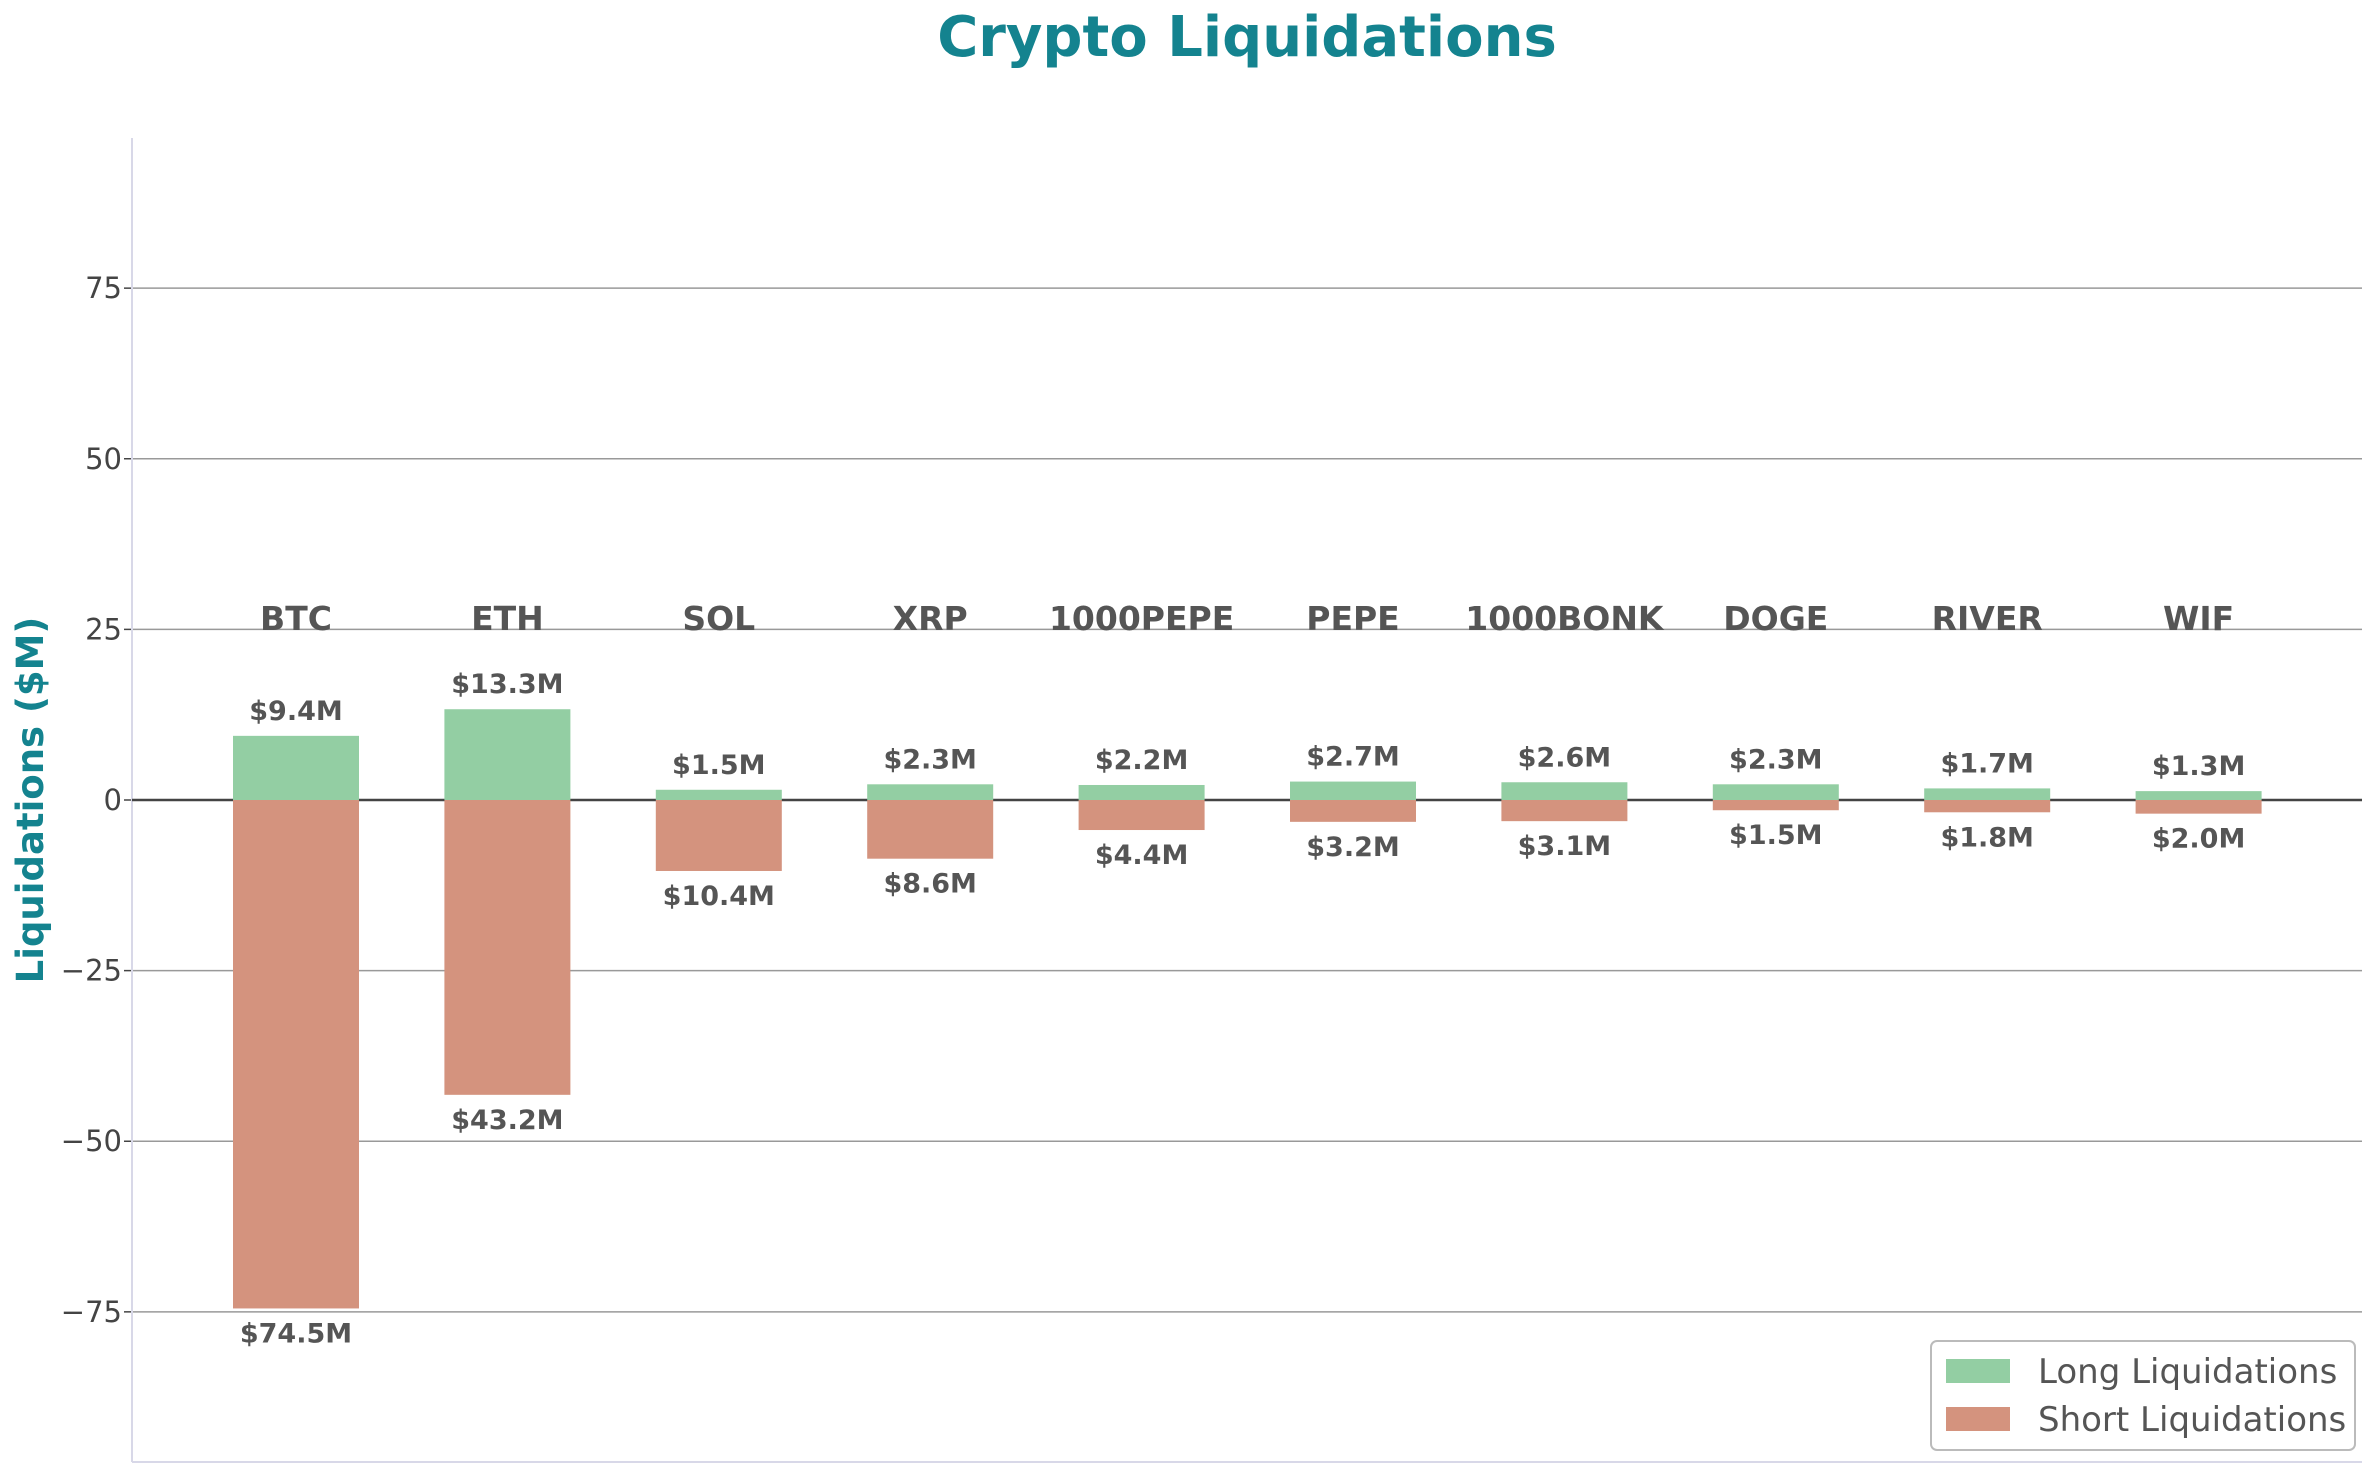 This screenshot has height=1476, width=2375. I want to click on short-value-label: $43.2M, so click(507, 1120).